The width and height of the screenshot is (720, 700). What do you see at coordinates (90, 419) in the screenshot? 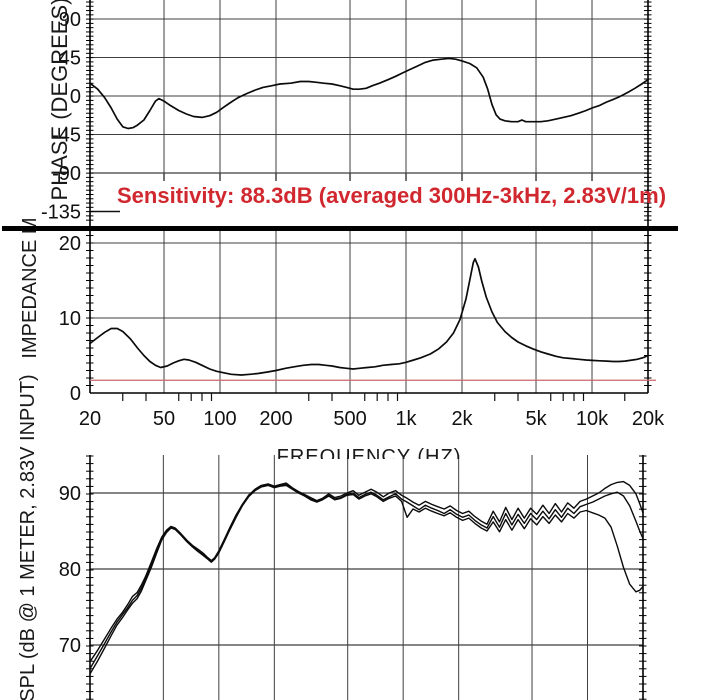
I see `frequency-tick-label: 20` at bounding box center [90, 419].